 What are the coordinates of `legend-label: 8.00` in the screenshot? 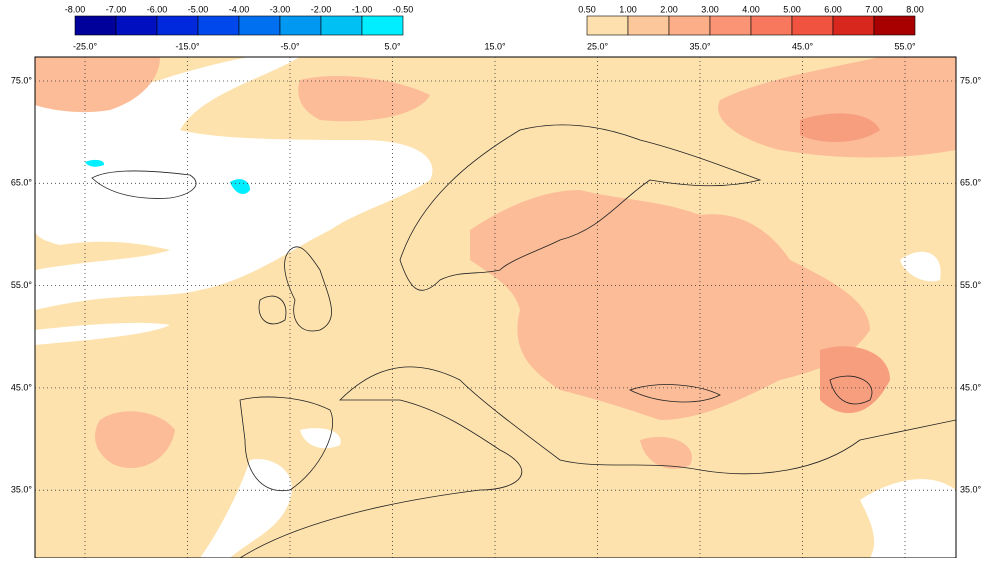 It's located at (915, 9).